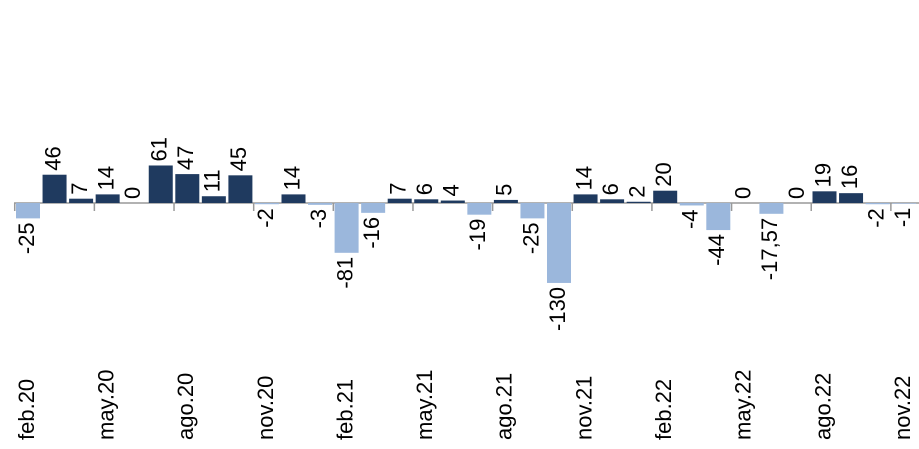 Image resolution: width=919 pixels, height=449 pixels. What do you see at coordinates (902, 408) in the screenshot?
I see `x-tick-label: nov.22` at bounding box center [902, 408].